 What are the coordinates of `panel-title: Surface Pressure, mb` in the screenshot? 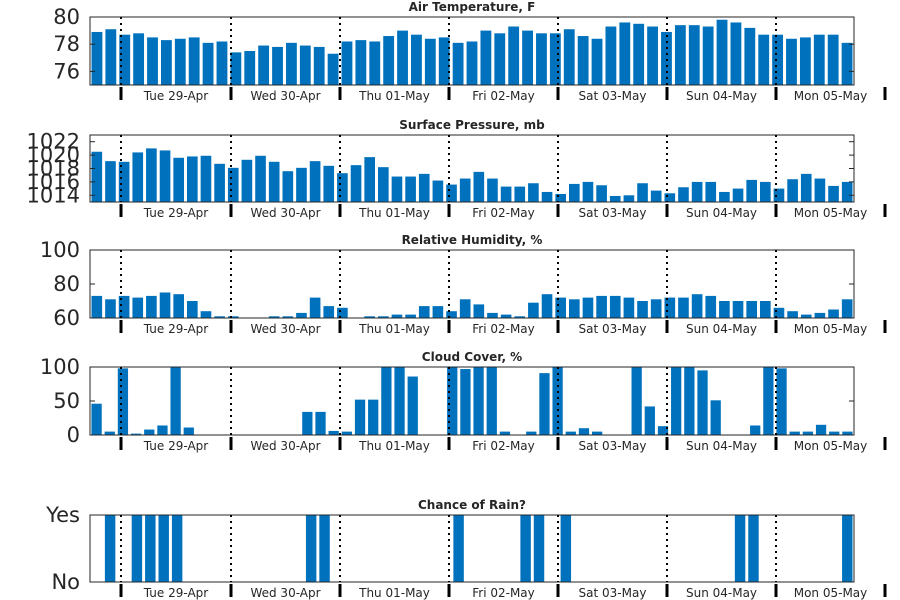 It's located at (472, 125).